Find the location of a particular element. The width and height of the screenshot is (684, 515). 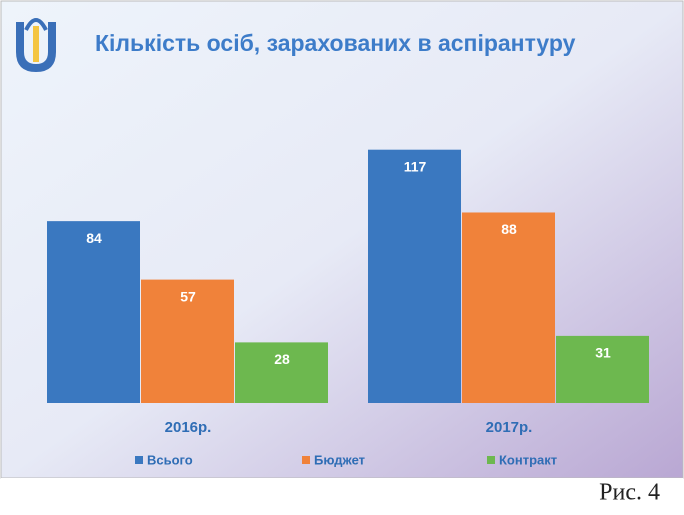

legend-label: Всього is located at coordinates (170, 459).